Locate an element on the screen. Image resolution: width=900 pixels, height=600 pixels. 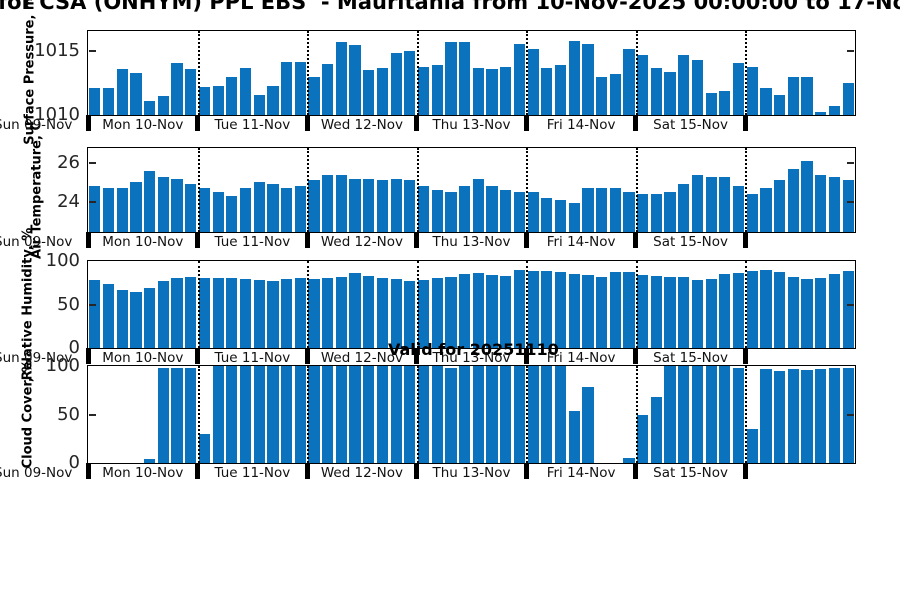
x-day-label: Sat 15-Nov is located at coordinates (690, 125).